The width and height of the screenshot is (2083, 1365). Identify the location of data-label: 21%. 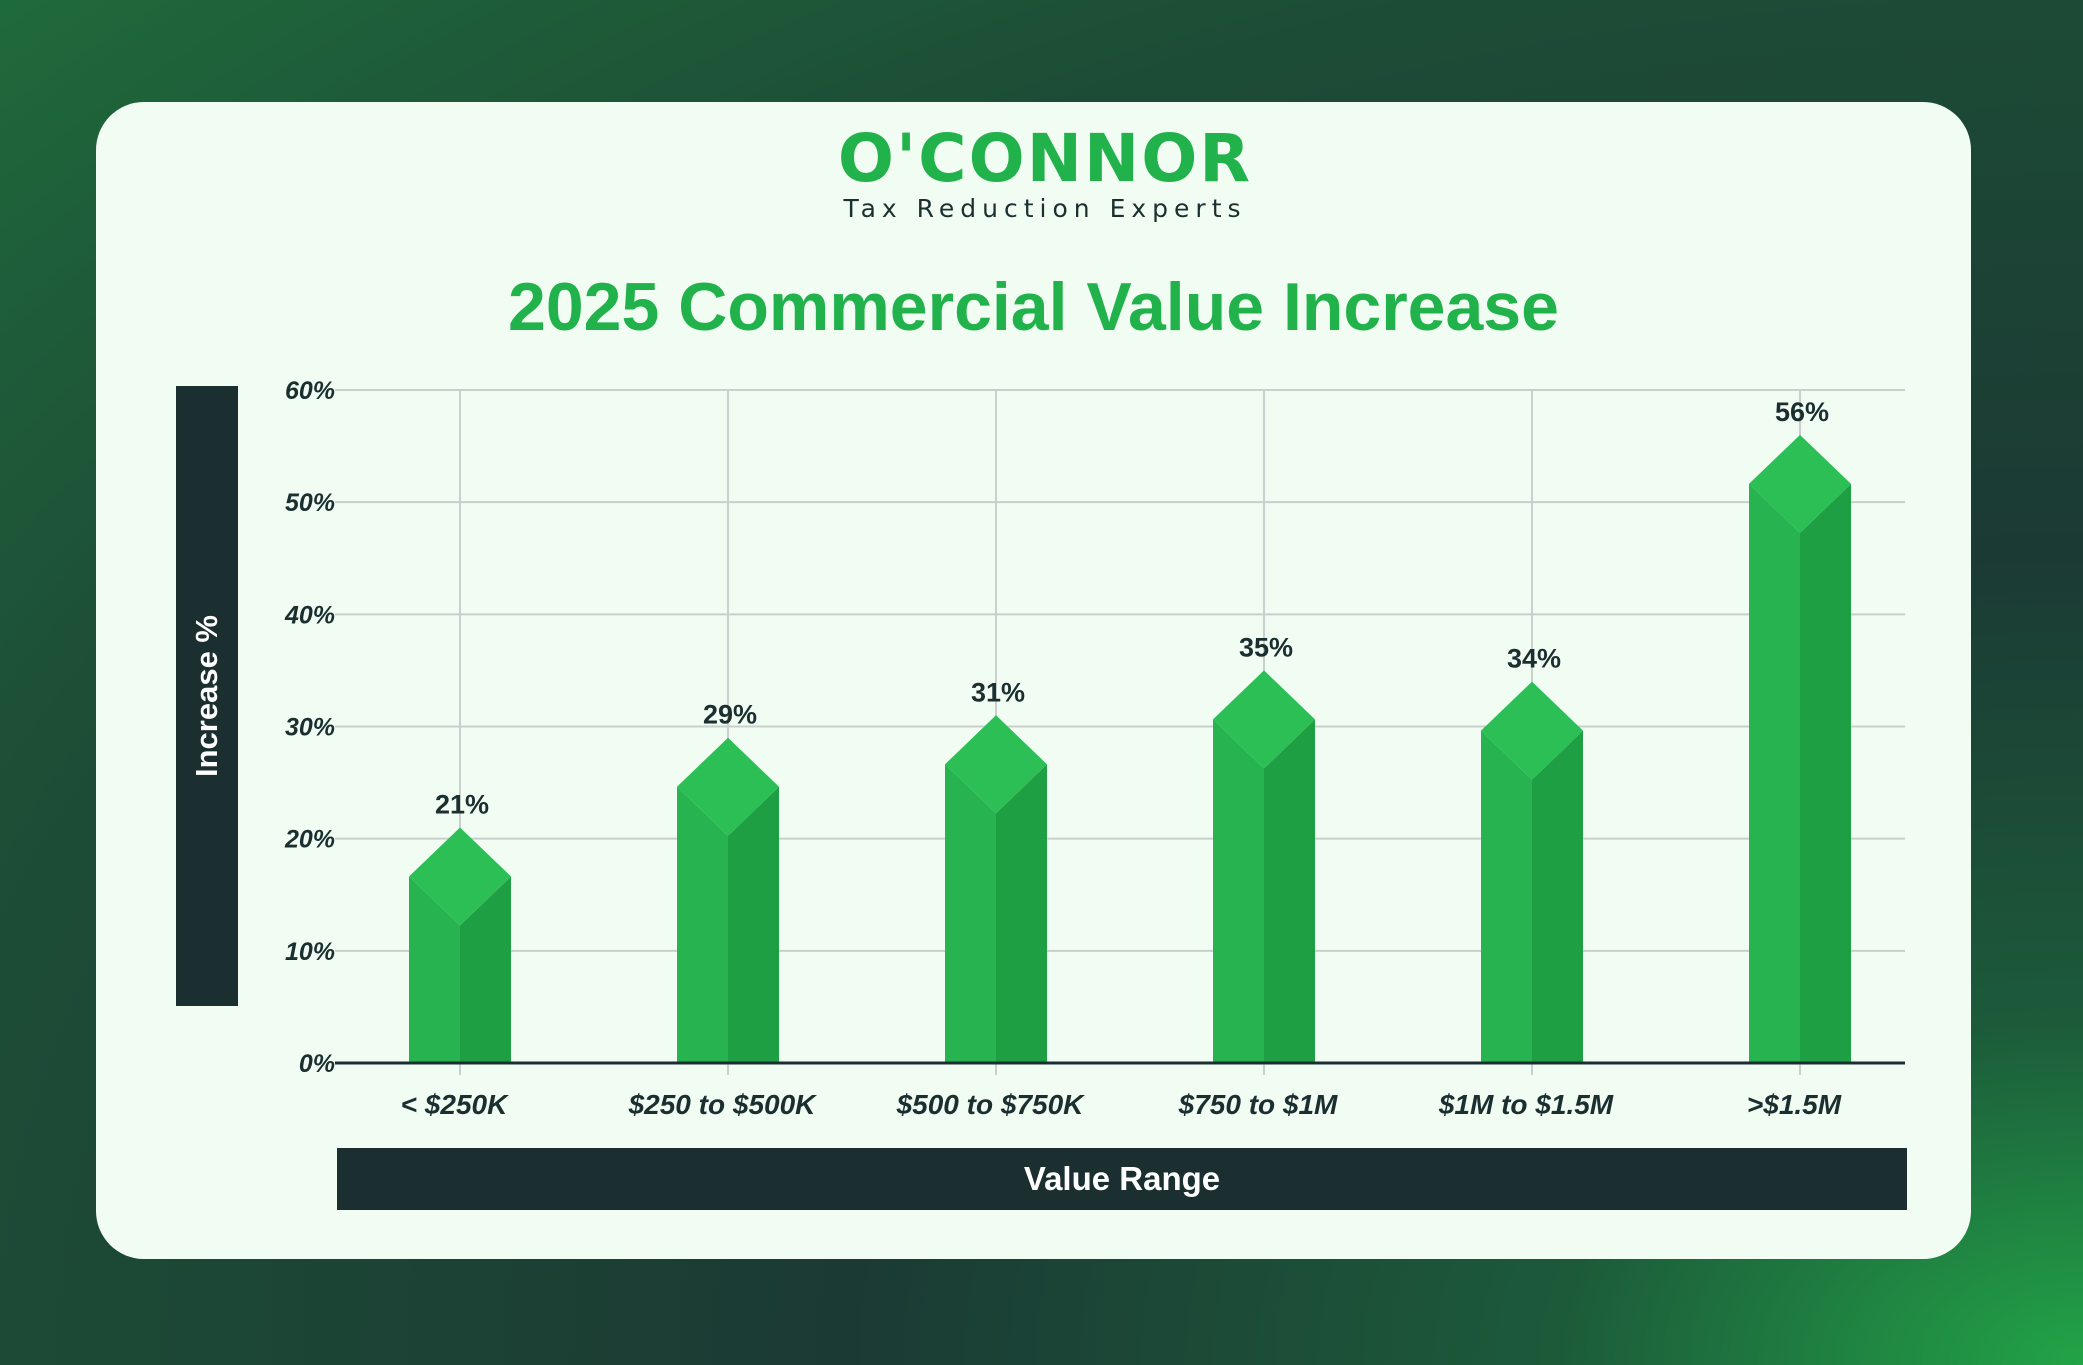
(462, 804).